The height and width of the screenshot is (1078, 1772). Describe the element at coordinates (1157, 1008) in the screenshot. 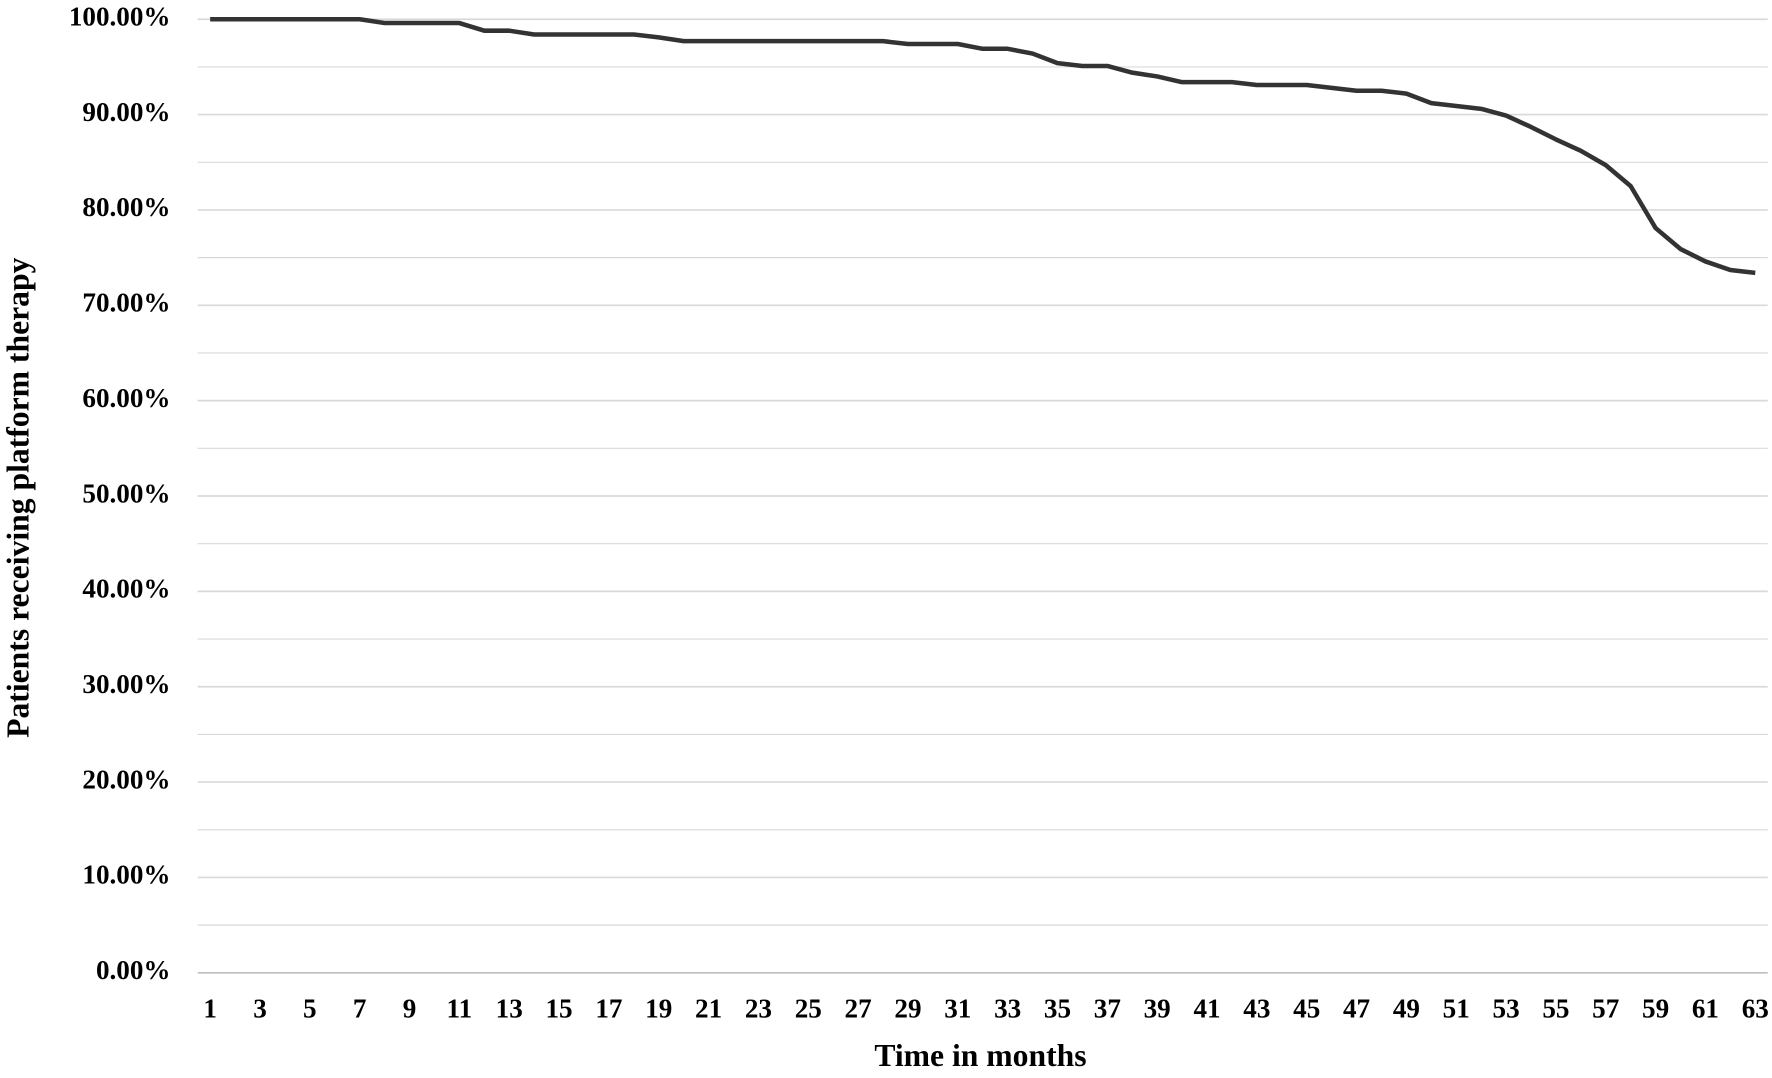

I see `x-tick-label: 39` at that location.